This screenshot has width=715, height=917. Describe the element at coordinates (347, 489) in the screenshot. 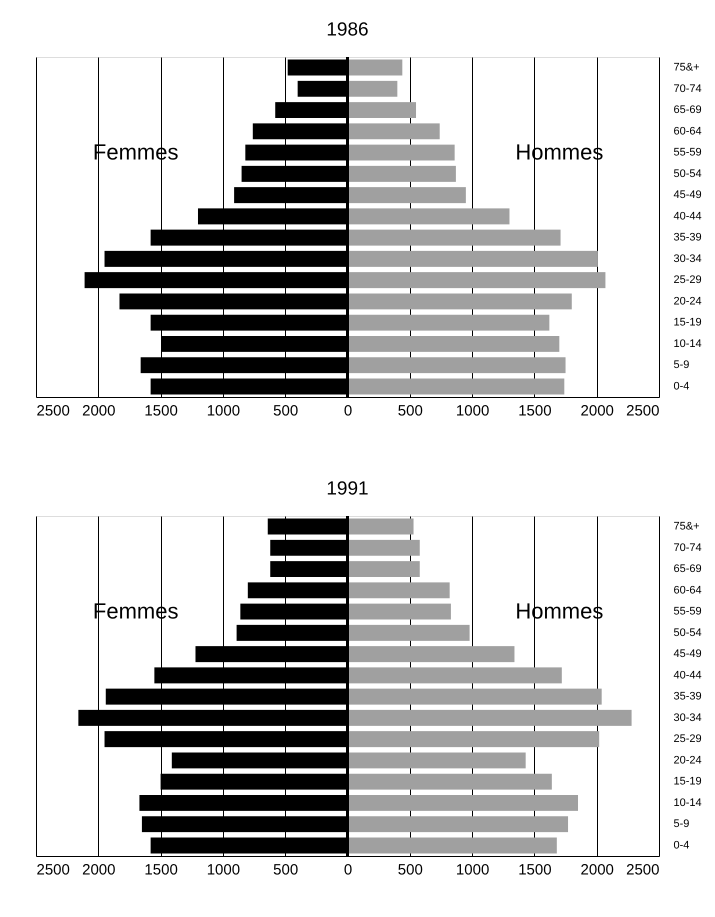

I see `chart-title: 1991` at that location.